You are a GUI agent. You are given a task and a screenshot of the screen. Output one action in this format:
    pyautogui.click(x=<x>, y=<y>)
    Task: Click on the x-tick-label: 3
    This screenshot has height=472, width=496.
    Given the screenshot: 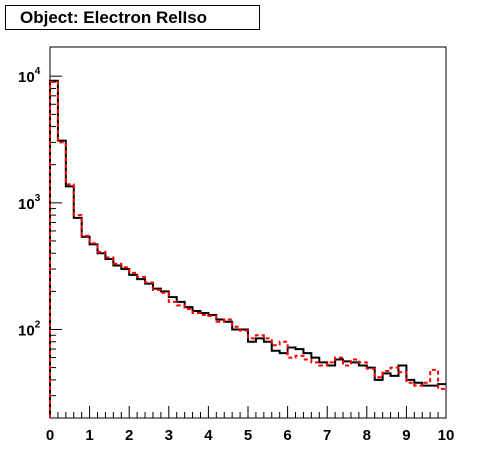 What is the action you would take?
    pyautogui.click(x=169, y=435)
    